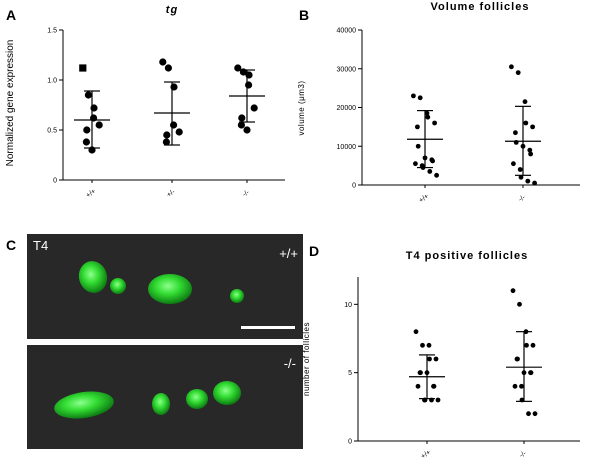  Describe the element at coordinates (347, 147) in the screenshot. I see `y-tick-label: 10000` at that location.